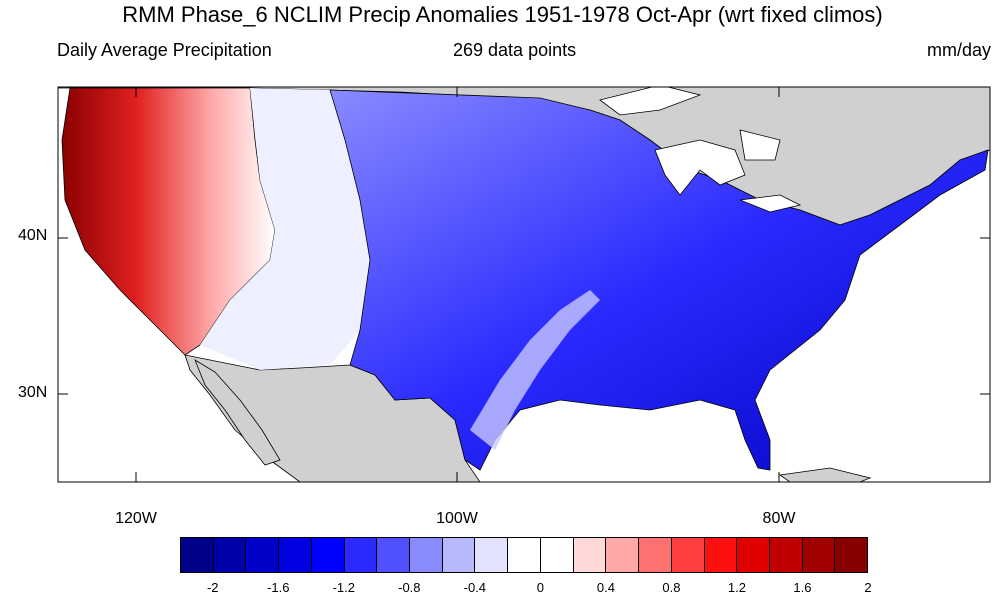 This screenshot has width=1005, height=597. I want to click on left-subtitle: Daily Average Precipitation, so click(164, 50).